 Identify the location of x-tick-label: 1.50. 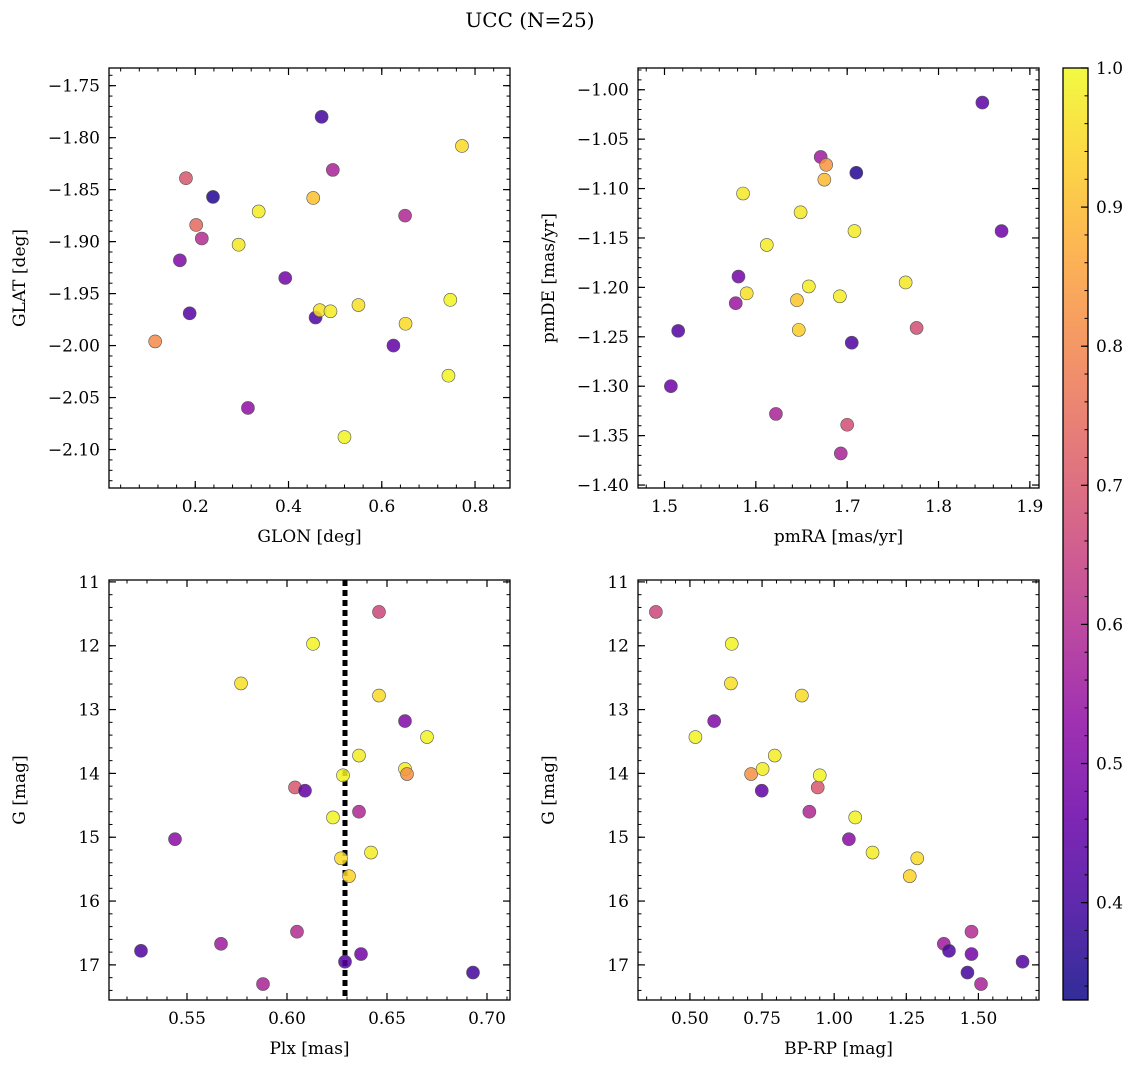
(978, 1019).